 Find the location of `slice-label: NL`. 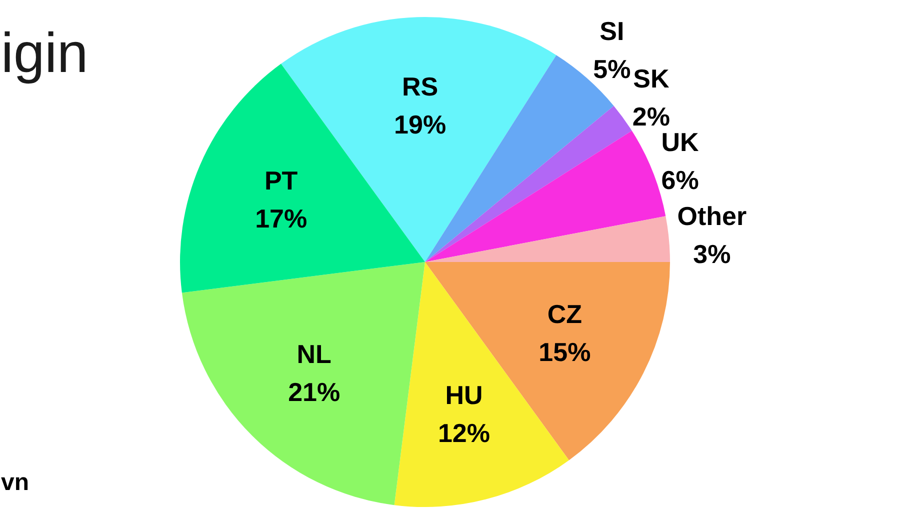

slice-label: NL is located at coordinates (314, 353).